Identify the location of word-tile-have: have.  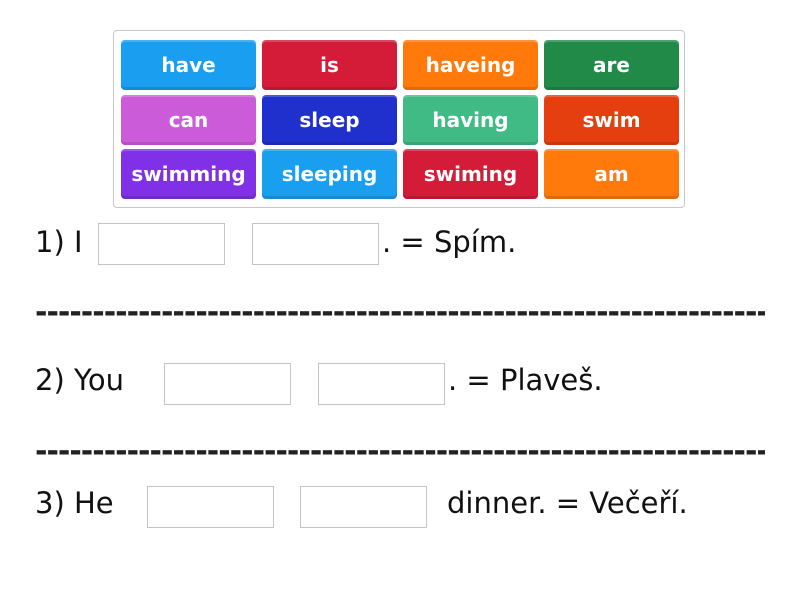
(188, 65).